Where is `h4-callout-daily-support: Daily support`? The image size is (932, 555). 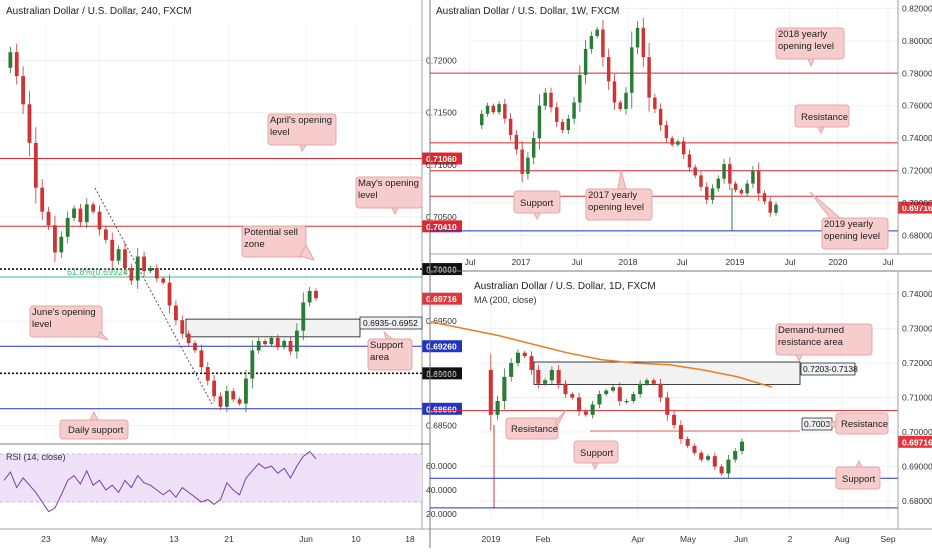
h4-callout-daily-support: Daily support is located at coordinates (94, 425).